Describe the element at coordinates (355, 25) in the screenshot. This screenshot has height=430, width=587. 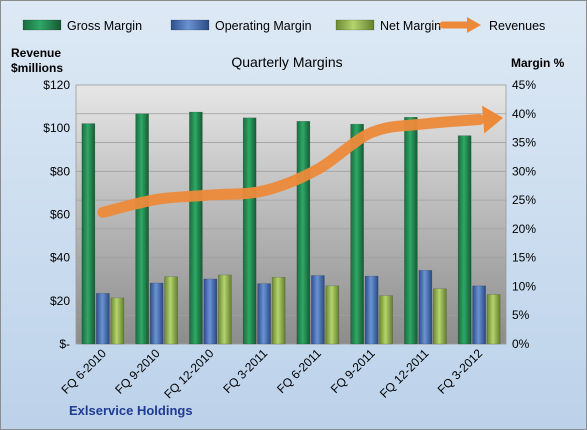
I see `legend-net-margin-swatch` at that location.